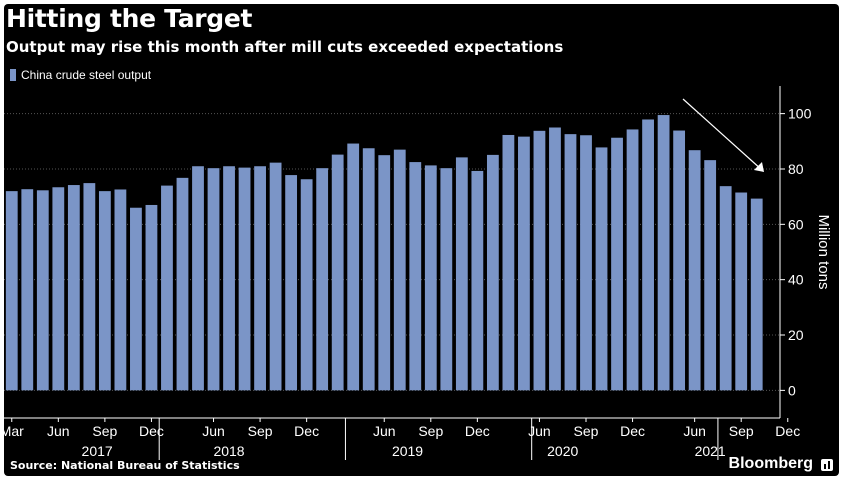 The width and height of the screenshot is (845, 482). What do you see at coordinates (796, 169) in the screenshot?
I see `y-tick-label: 80` at bounding box center [796, 169].